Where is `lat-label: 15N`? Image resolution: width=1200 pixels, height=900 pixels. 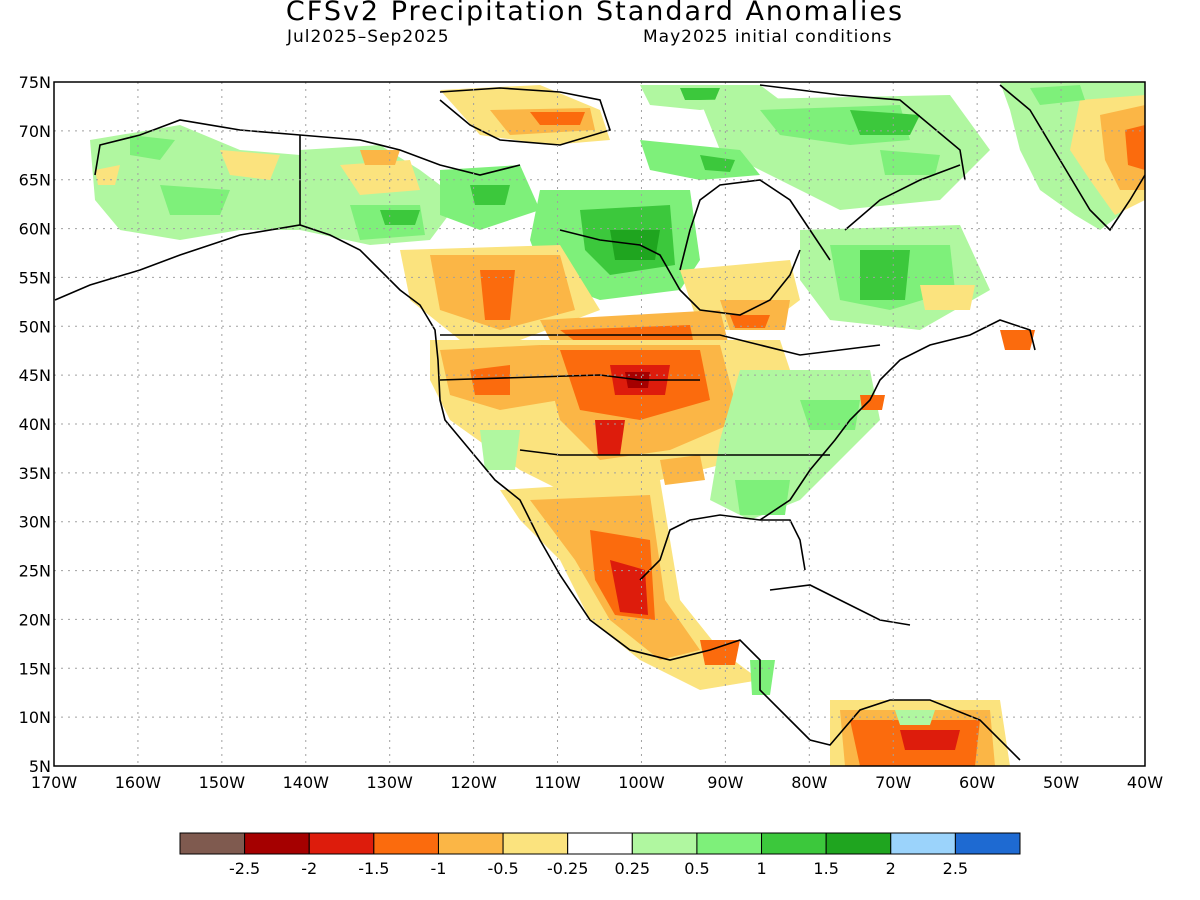 lat-label: 15N is located at coordinates (35, 668).